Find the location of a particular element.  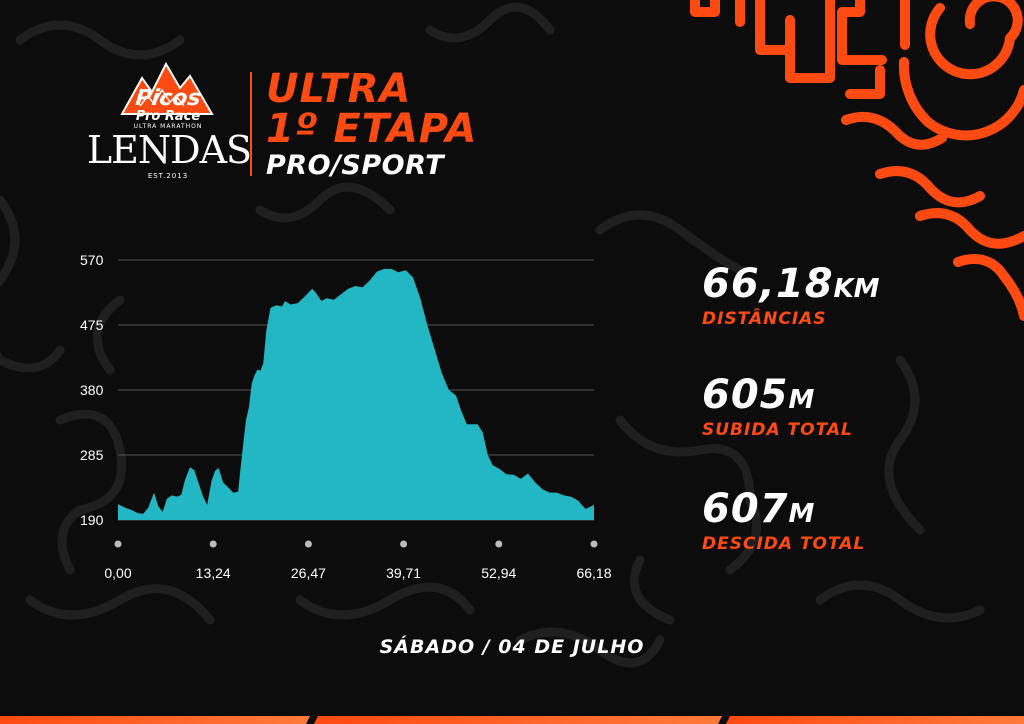

x-tick-label: 13,24 is located at coordinates (213, 573).